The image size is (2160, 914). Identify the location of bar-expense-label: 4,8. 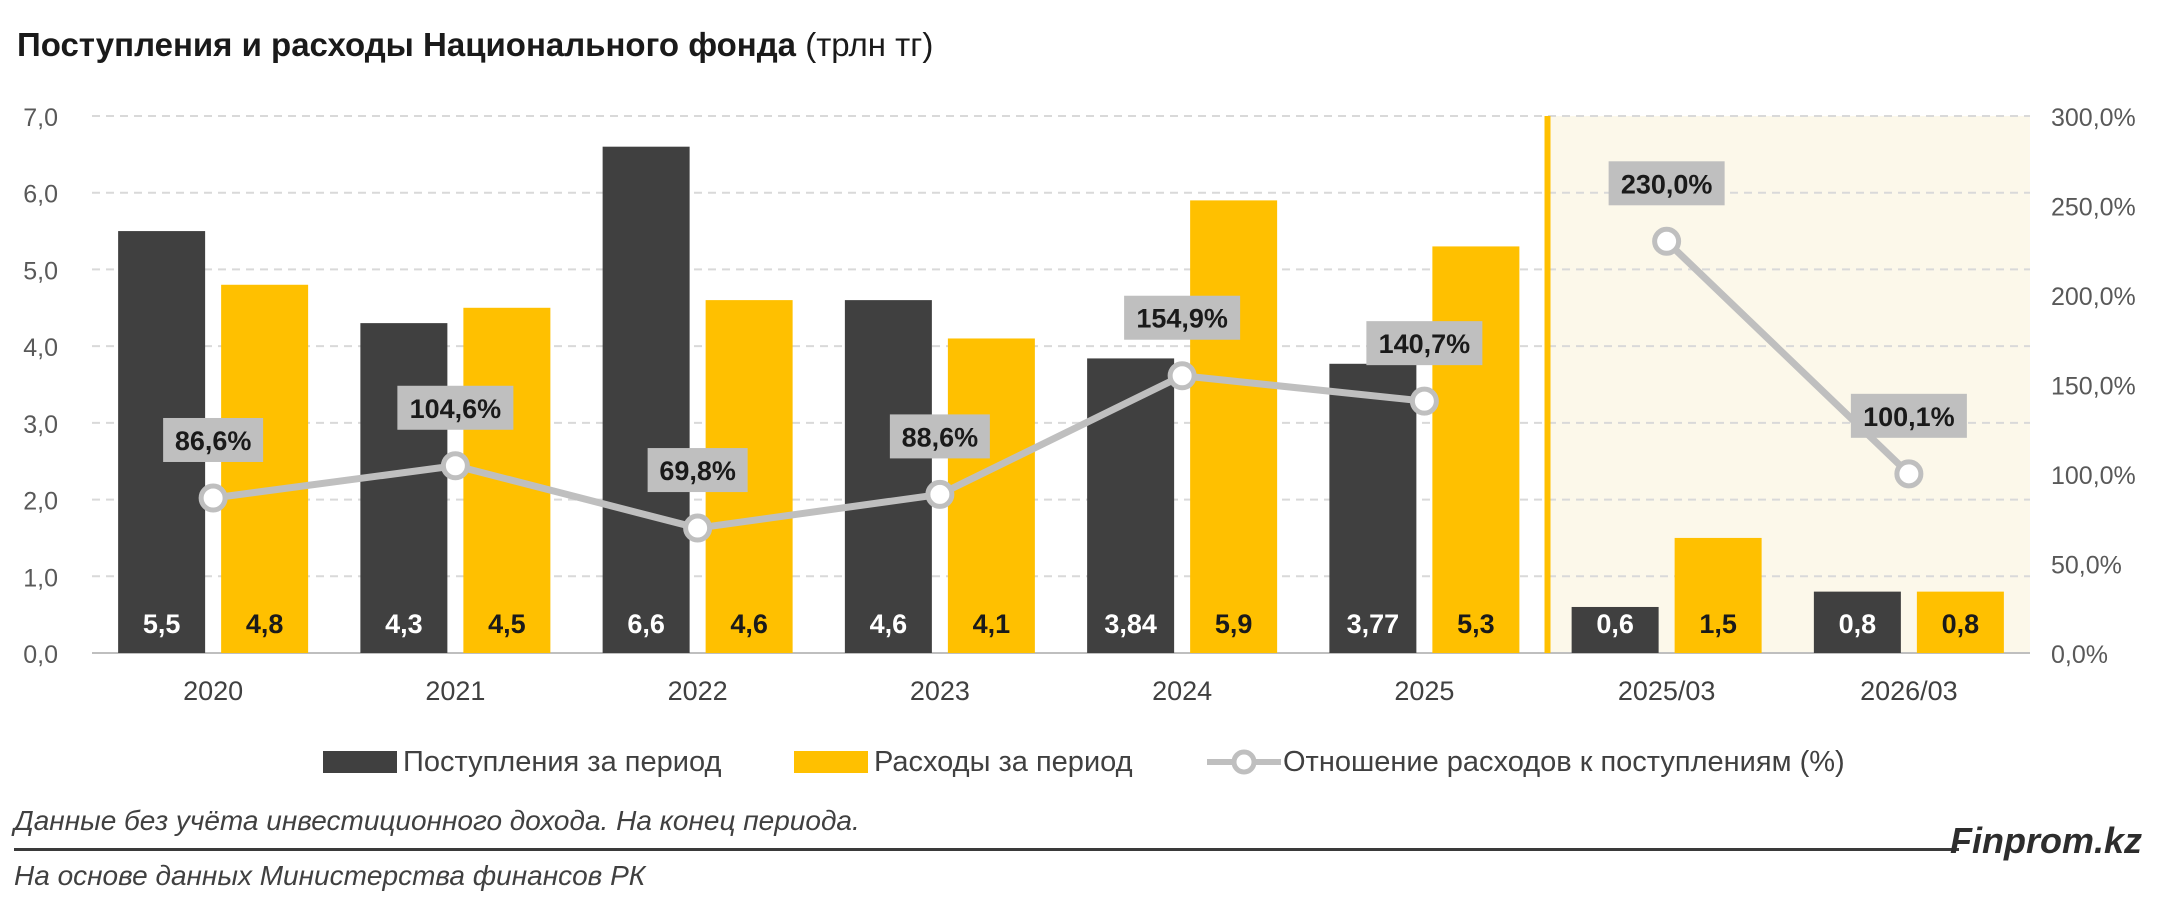
(265, 624).